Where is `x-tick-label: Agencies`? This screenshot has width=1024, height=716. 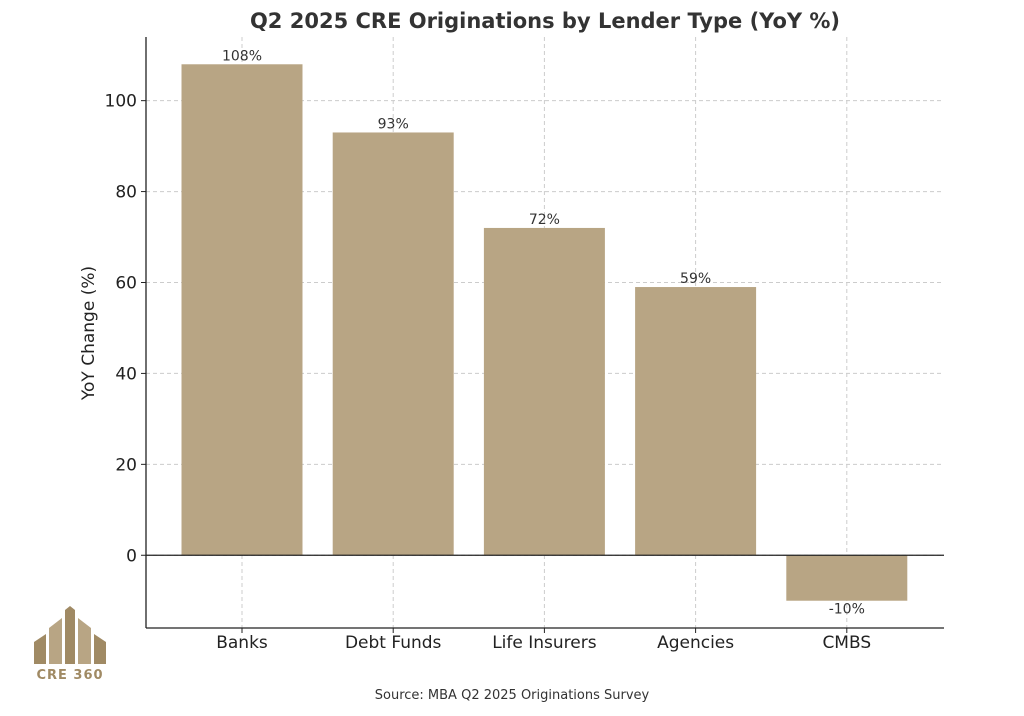 x-tick-label: Agencies is located at coordinates (695, 643).